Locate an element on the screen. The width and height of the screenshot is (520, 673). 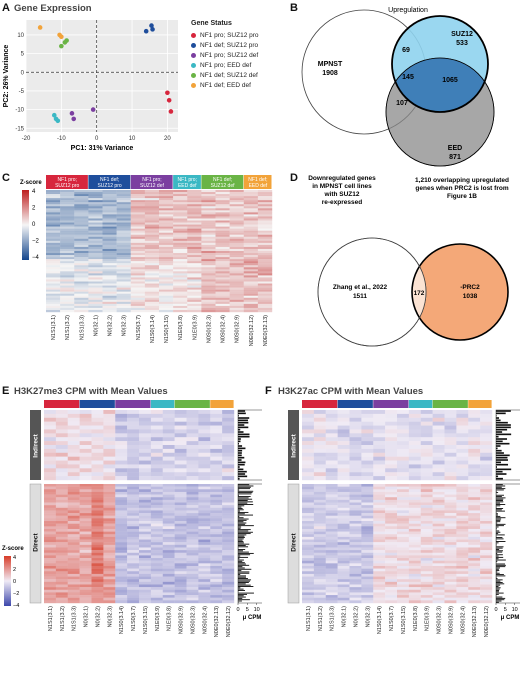
bar-frame-indirect is located at coordinates (249, 445).